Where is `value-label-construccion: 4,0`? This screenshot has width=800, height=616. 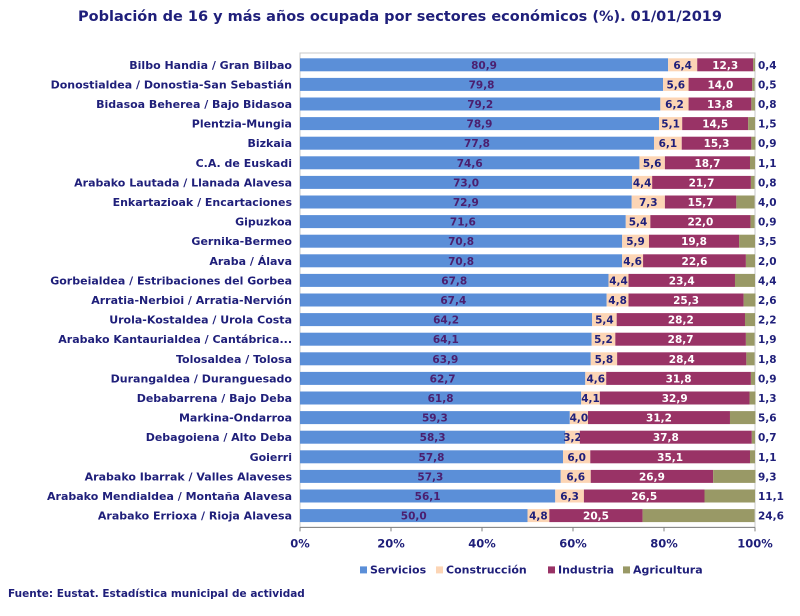 value-label-construccion: 4,0 is located at coordinates (579, 419).